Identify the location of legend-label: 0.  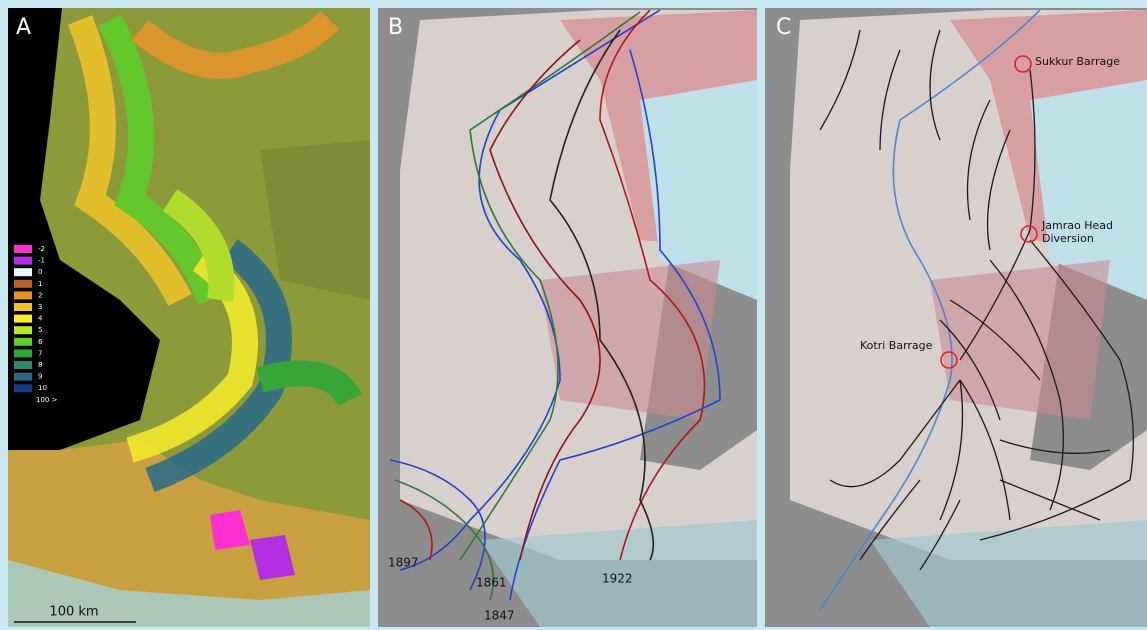
(40, 272).